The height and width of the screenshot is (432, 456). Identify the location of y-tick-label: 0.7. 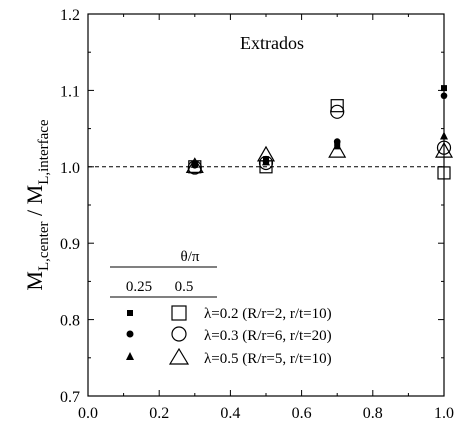
(70, 397).